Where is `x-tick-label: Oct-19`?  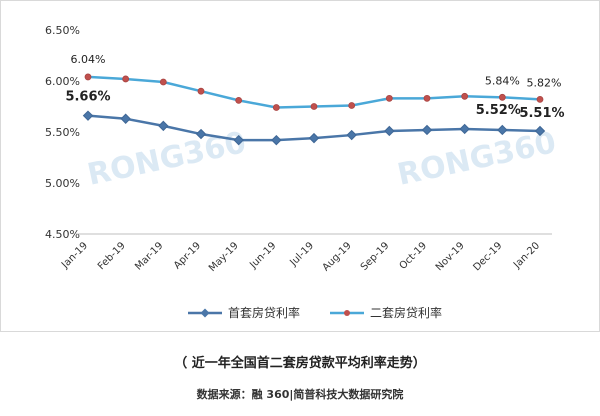 x-tick-label: Oct-19 is located at coordinates (414, 256).